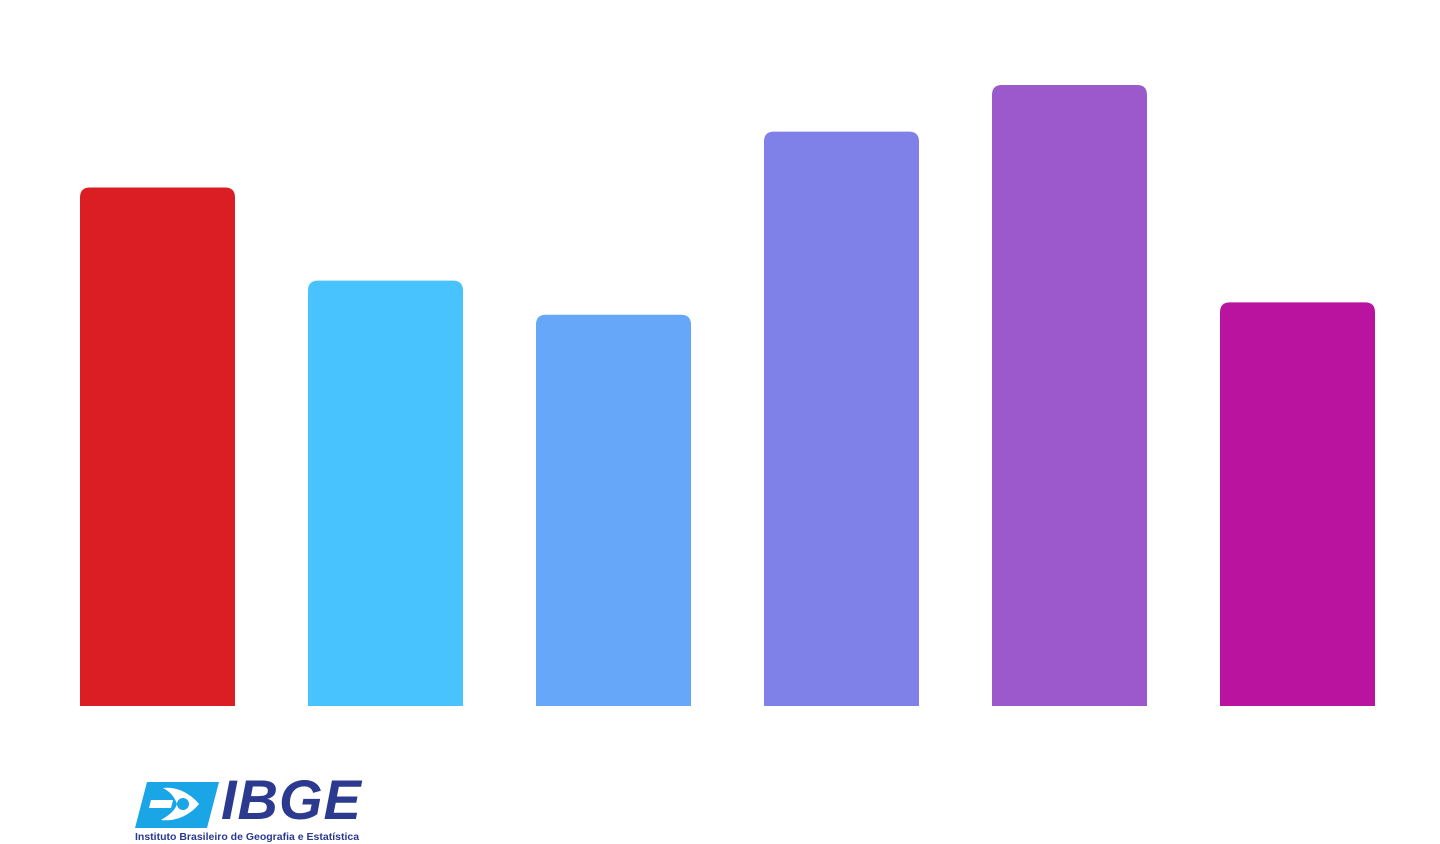 This screenshot has height=844, width=1440. Describe the element at coordinates (177, 805) in the screenshot. I see `ibge-globe-icon` at that location.